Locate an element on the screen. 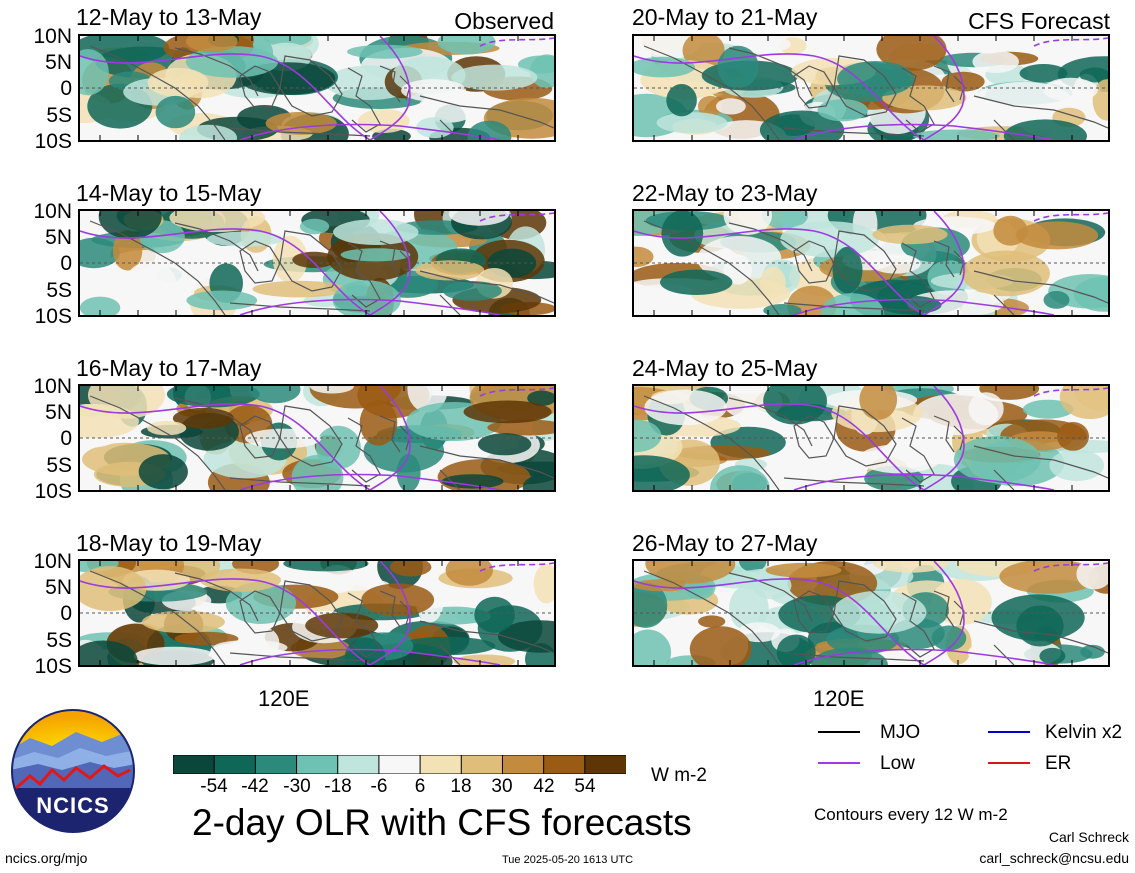  lat-tick: 10S is located at coordinates (53, 316).